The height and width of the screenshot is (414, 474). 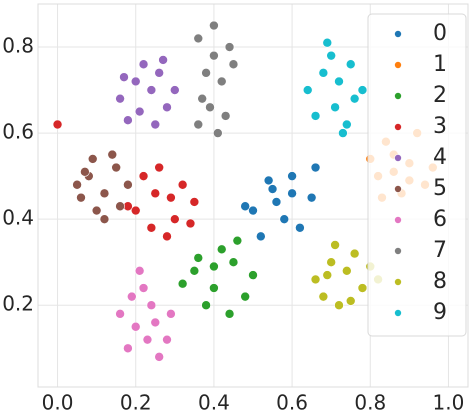 I want to click on legend-label: 8, so click(x=440, y=281).